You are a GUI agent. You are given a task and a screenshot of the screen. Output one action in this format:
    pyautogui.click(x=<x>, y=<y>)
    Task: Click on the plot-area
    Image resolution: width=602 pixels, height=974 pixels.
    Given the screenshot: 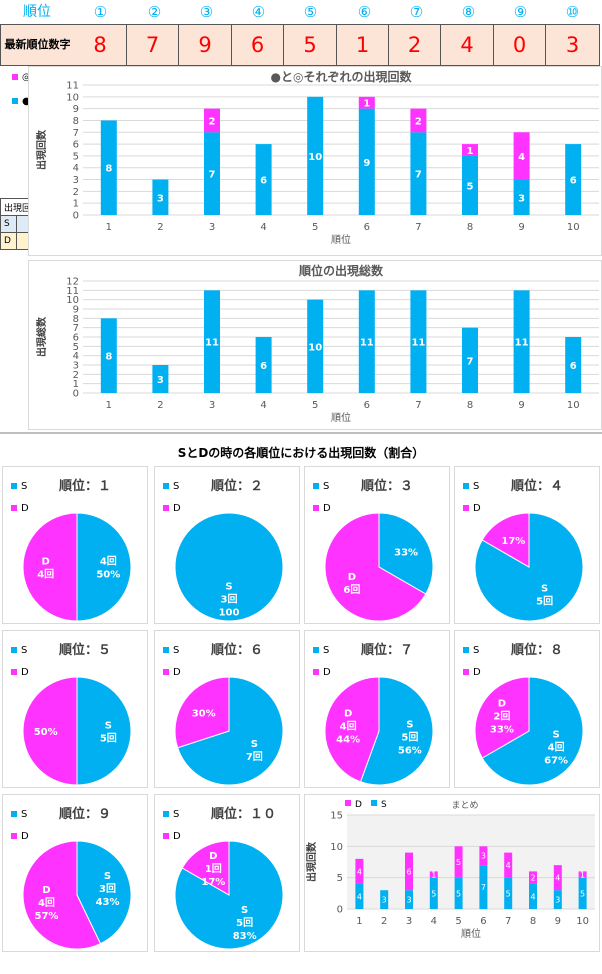 What is the action you would take?
    pyautogui.click(x=471, y=862)
    